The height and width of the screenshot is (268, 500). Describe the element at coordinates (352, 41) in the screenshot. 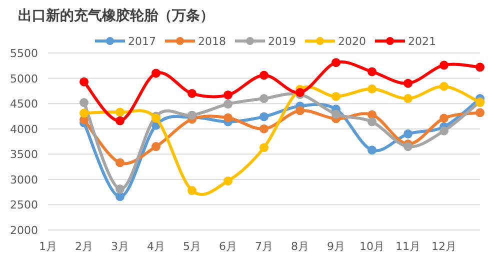

I see `legend-label: 2020` at that location.